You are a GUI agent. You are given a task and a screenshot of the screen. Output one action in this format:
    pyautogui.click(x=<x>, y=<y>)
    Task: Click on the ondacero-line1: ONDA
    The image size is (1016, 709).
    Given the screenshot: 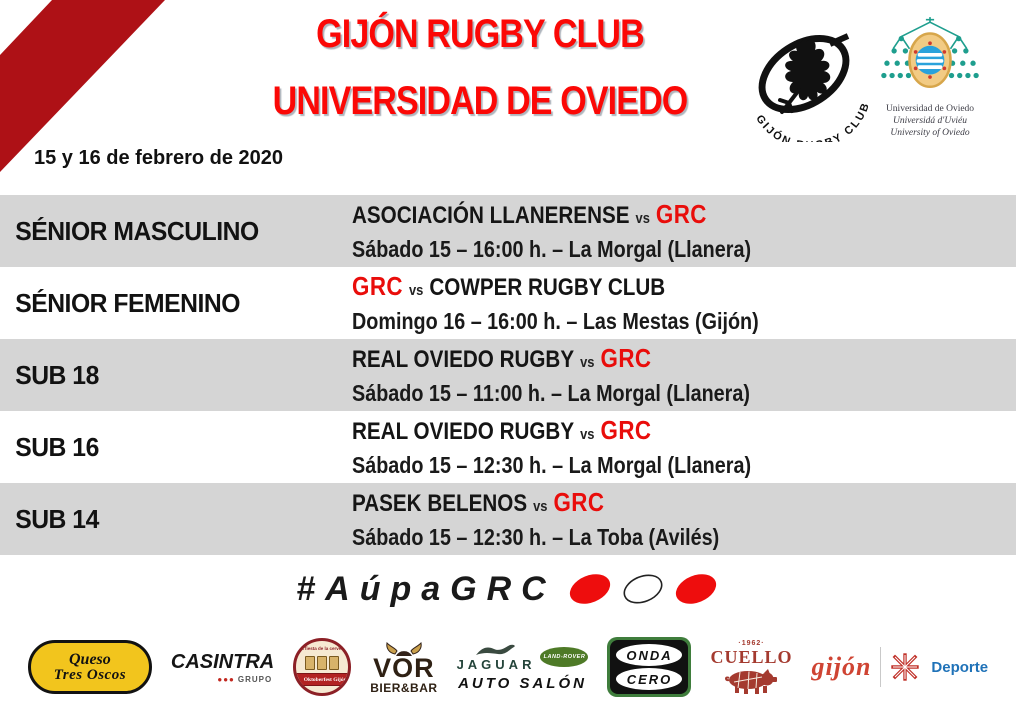 What is the action you would take?
    pyautogui.click(x=649, y=655)
    